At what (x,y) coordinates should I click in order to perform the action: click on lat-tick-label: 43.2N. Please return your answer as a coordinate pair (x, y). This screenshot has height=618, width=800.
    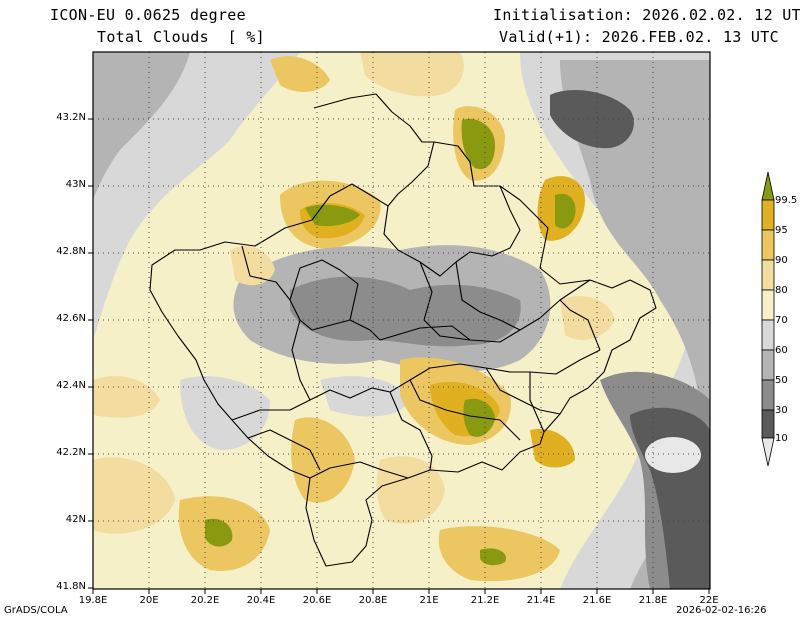
    Looking at the image, I should click on (71, 117).